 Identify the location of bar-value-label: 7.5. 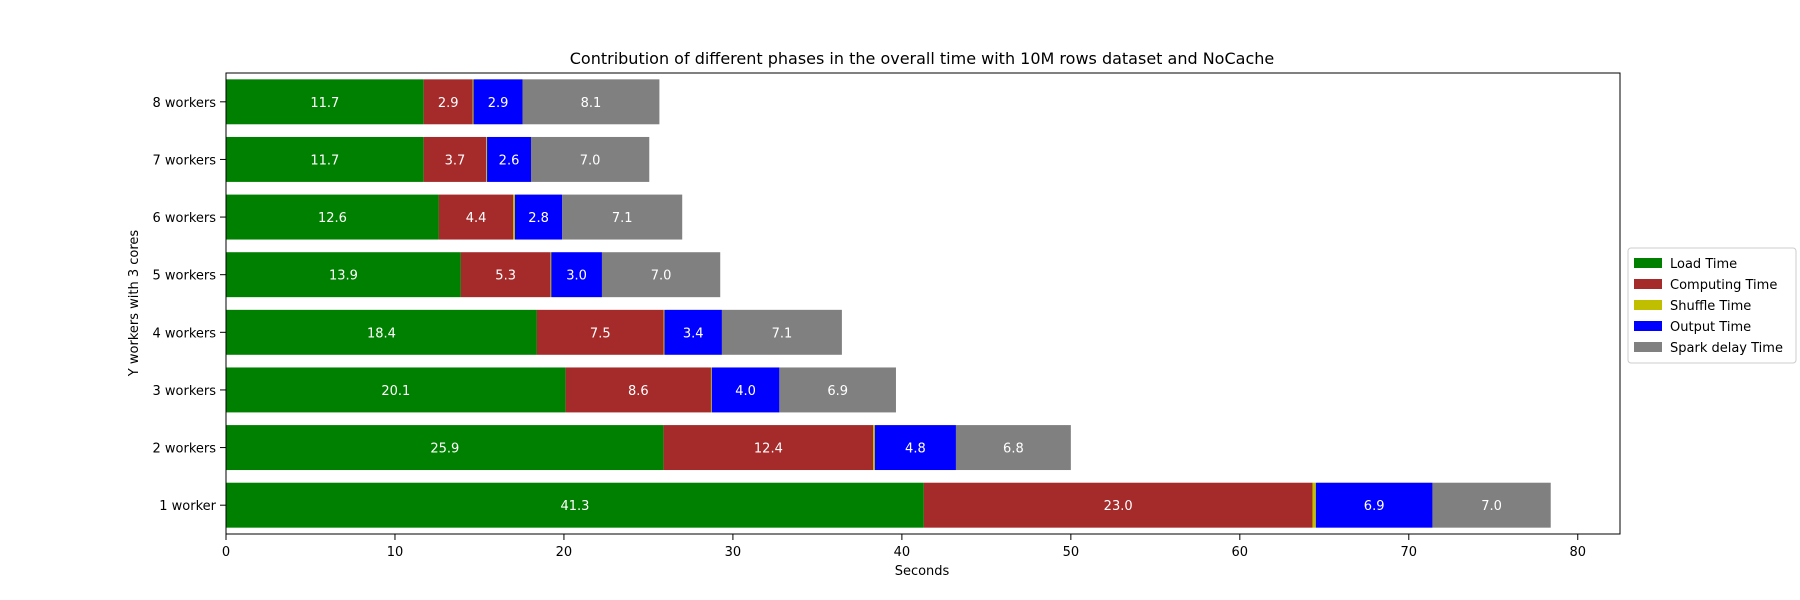
(600, 333).